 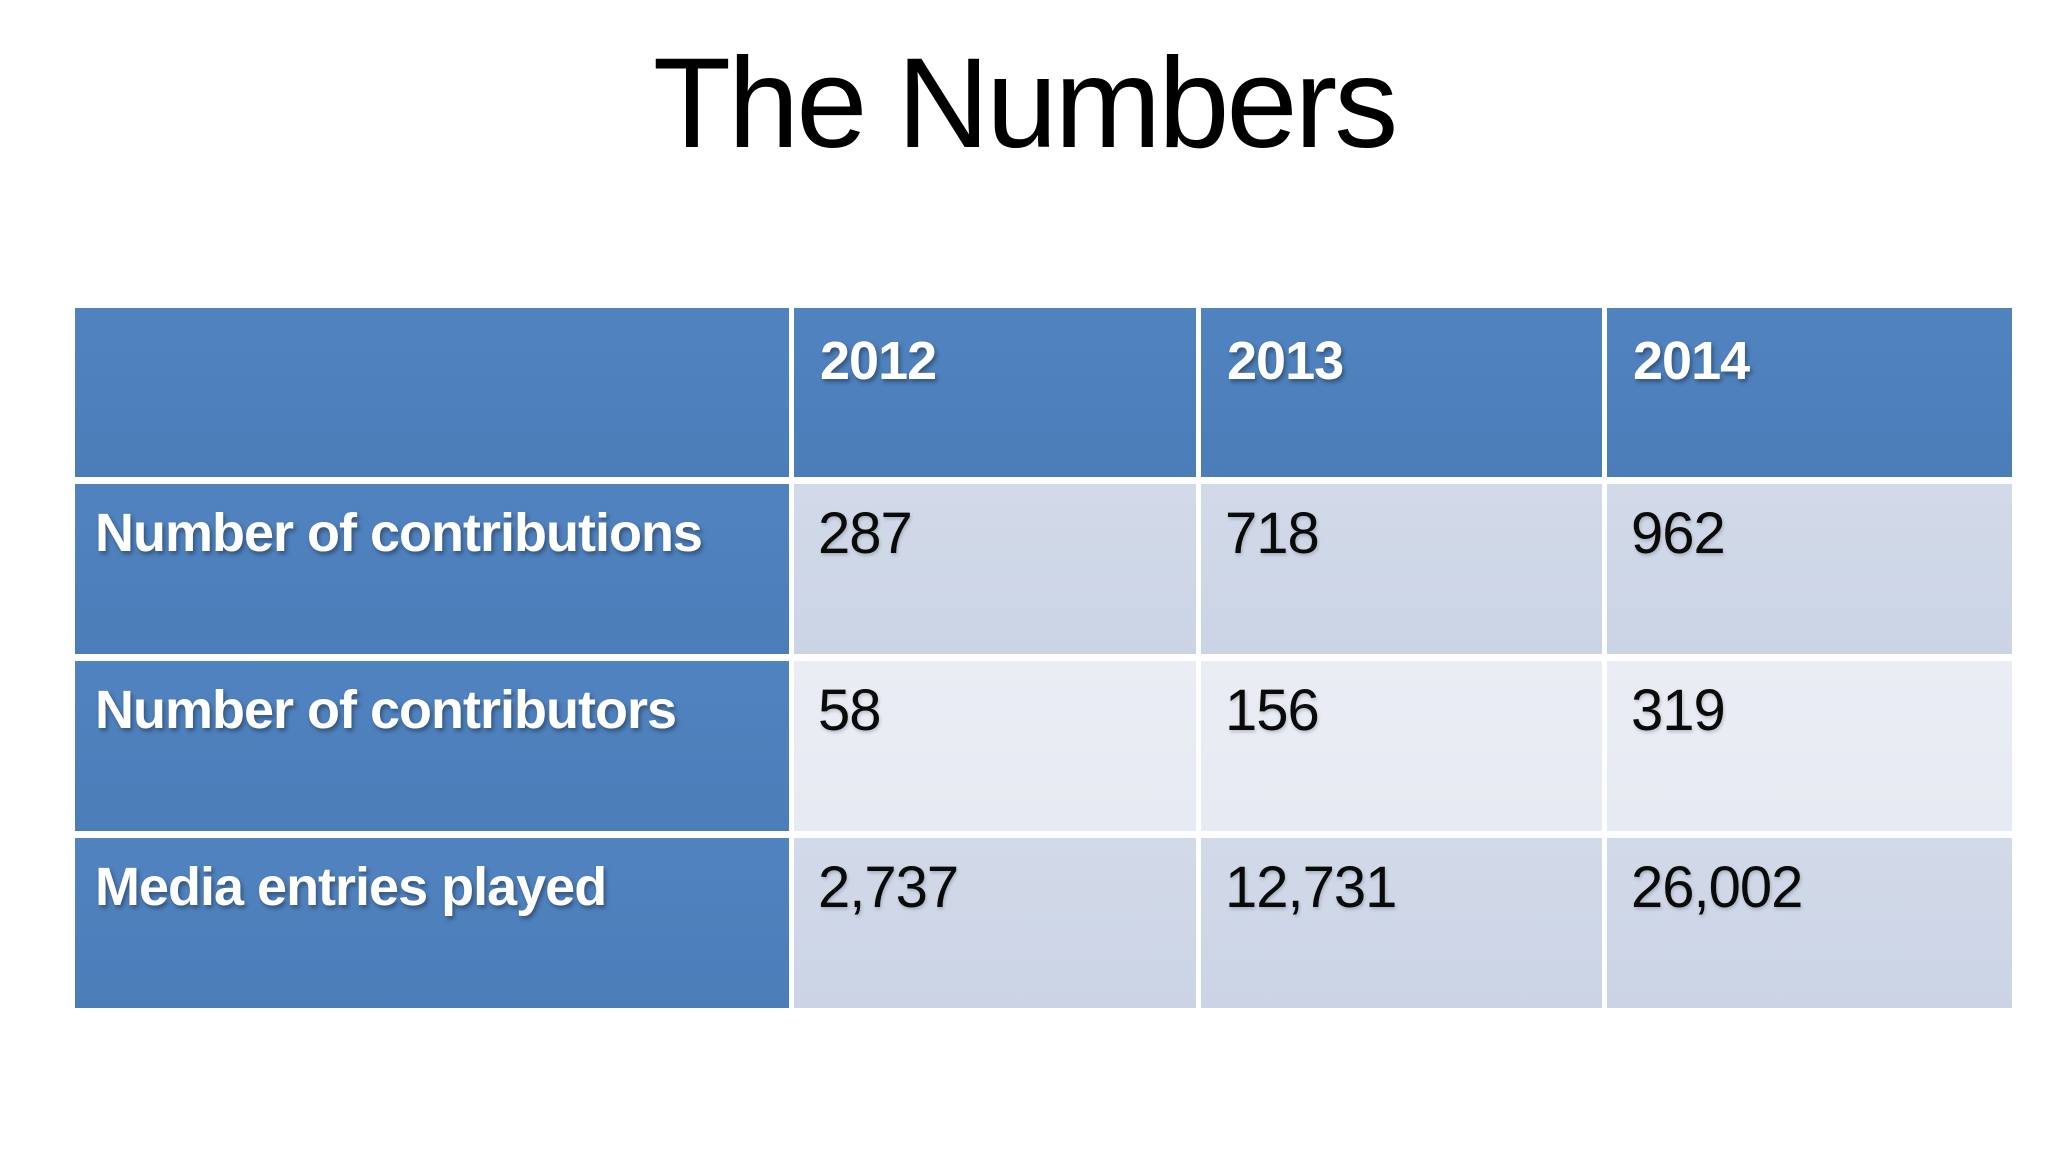 What do you see at coordinates (992, 919) in the screenshot?
I see `cell-media-entries-2012: 2,737` at bounding box center [992, 919].